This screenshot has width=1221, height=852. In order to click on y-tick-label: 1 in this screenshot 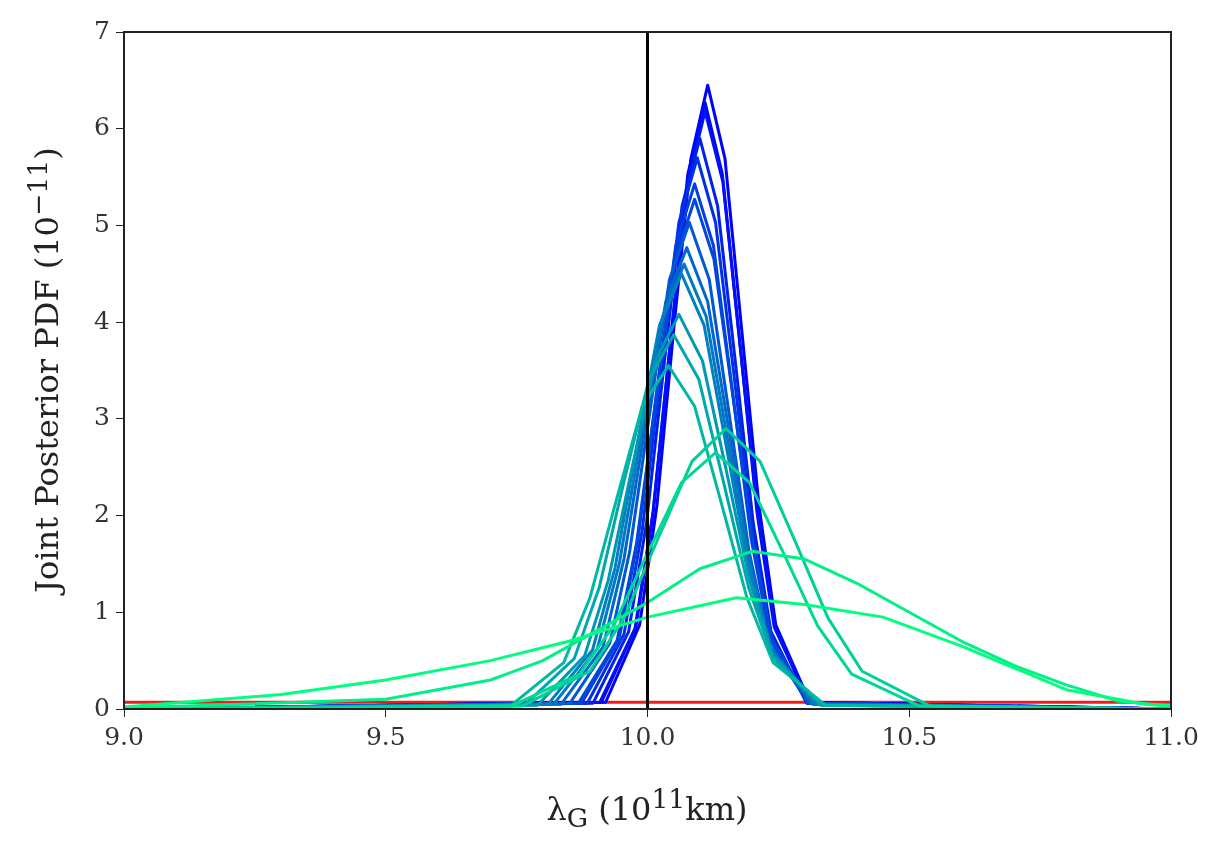, I will do `click(102, 610)`.